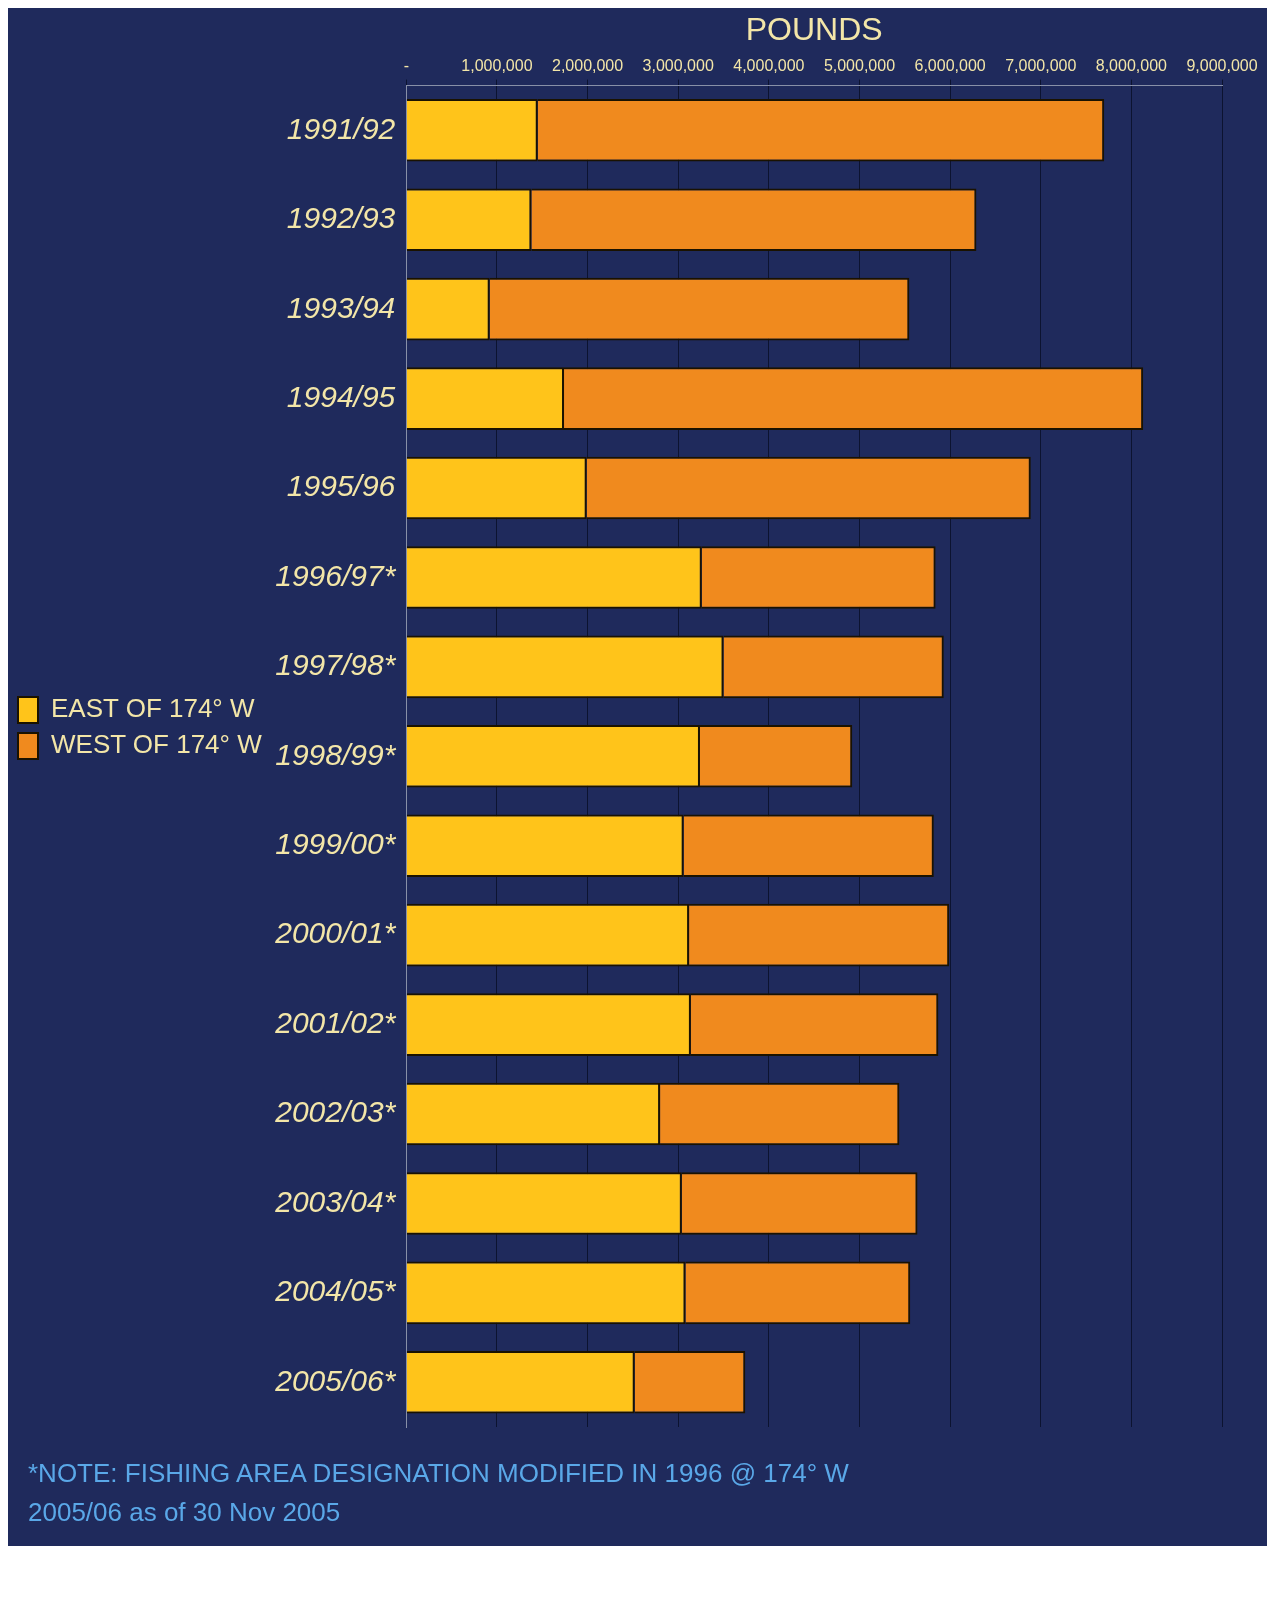  What do you see at coordinates (769, 66) in the screenshot?
I see `x-tick-label: 4,000,000` at bounding box center [769, 66].